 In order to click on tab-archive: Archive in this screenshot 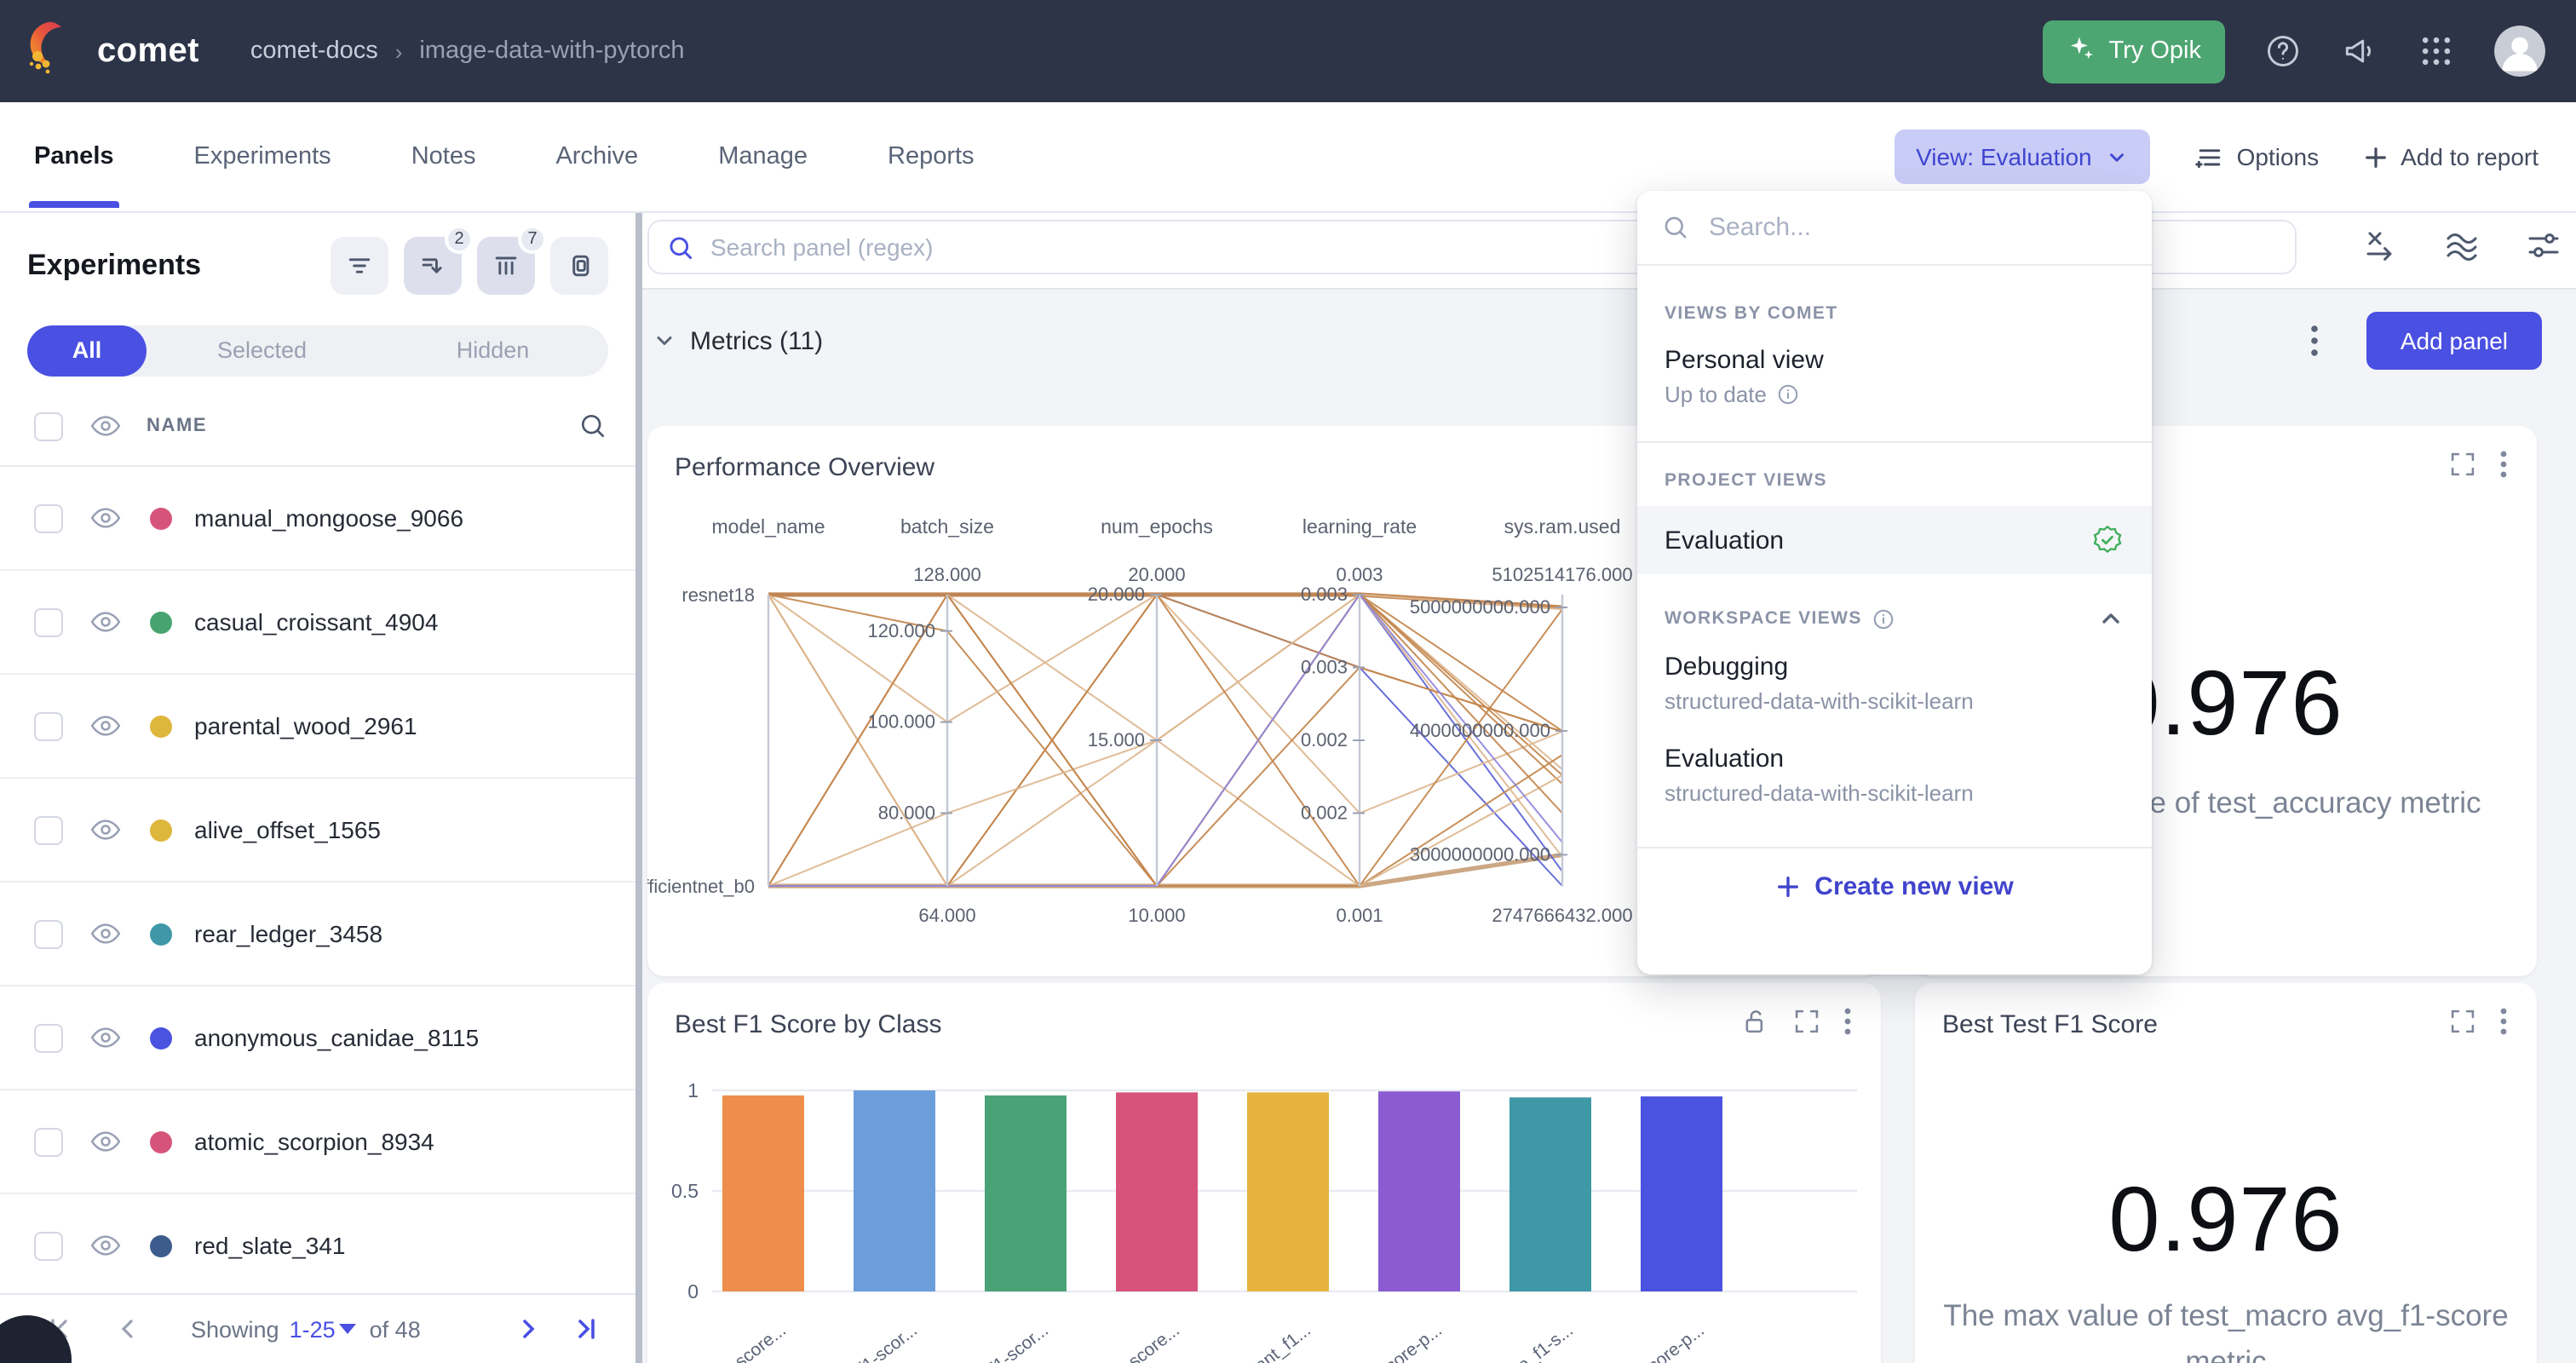, I will do `click(597, 157)`.